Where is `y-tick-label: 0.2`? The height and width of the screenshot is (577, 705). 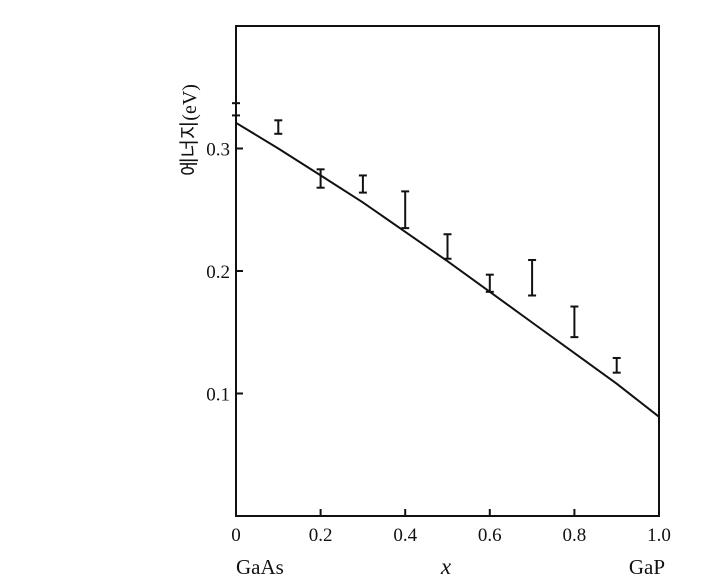 y-tick-label: 0.2 is located at coordinates (218, 272).